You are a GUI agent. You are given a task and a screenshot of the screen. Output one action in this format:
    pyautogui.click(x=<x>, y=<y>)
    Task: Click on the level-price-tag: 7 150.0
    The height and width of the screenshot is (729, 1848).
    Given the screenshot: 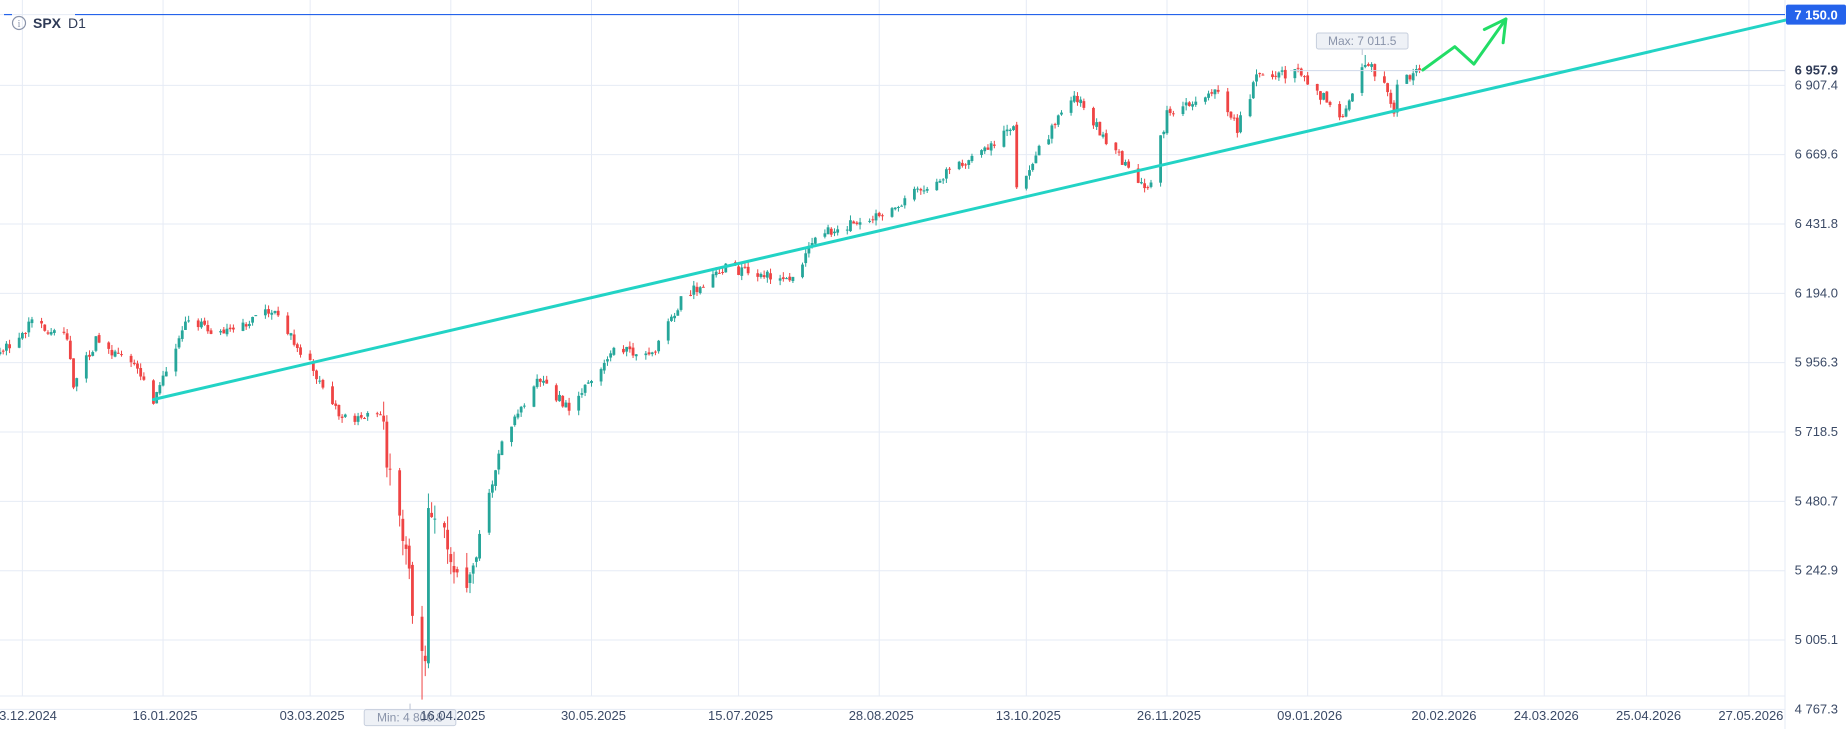 What is the action you would take?
    pyautogui.click(x=1816, y=14)
    